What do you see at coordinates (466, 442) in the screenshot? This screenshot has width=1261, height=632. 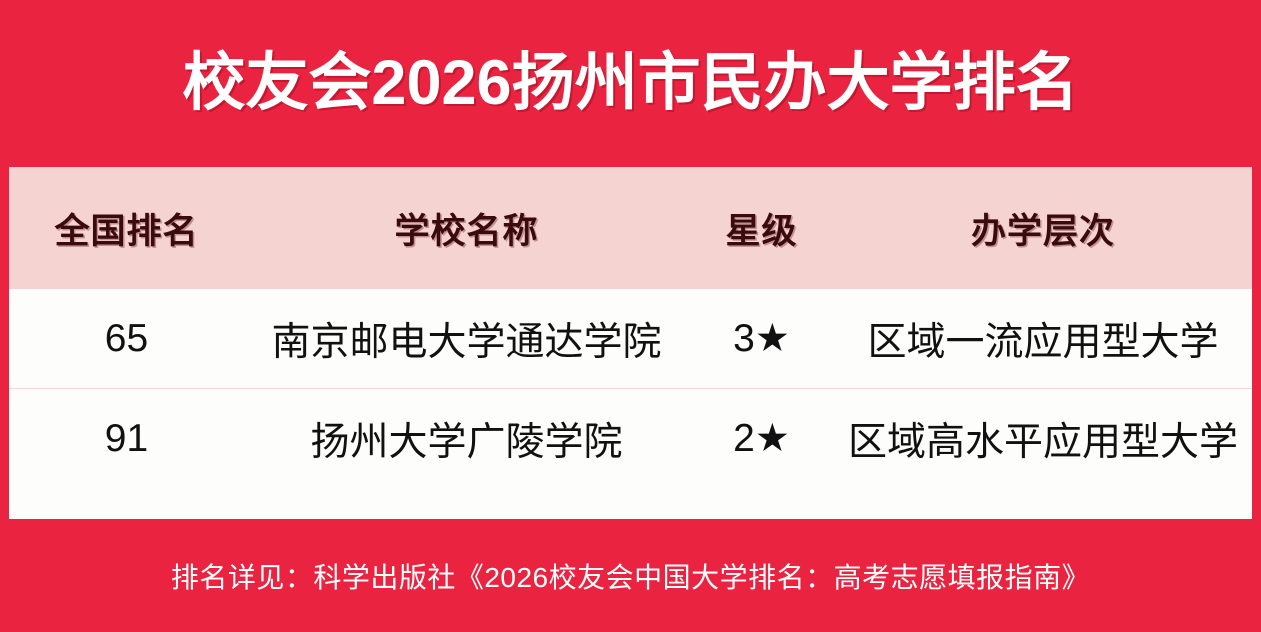 I see `cell-school: 扬州大学广陵学院` at bounding box center [466, 442].